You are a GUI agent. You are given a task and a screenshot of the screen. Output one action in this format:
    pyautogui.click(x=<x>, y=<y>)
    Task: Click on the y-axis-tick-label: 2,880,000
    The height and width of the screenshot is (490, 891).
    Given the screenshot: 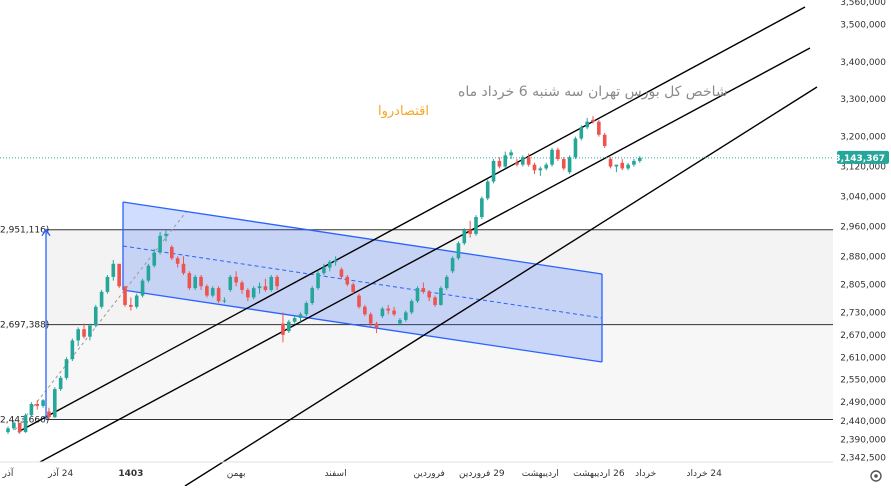 What is the action you would take?
    pyautogui.click(x=863, y=257)
    